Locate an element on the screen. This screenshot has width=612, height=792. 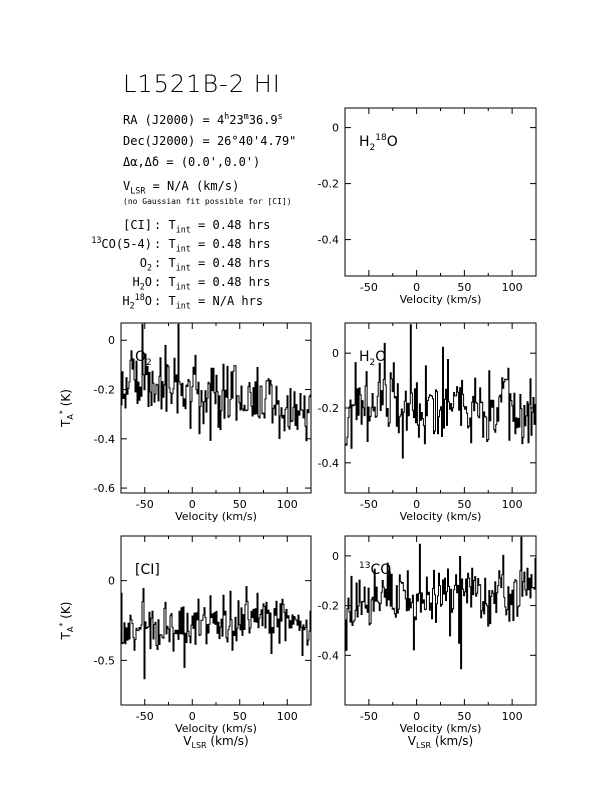
ra-minutes: 23 is located at coordinates (236, 120).